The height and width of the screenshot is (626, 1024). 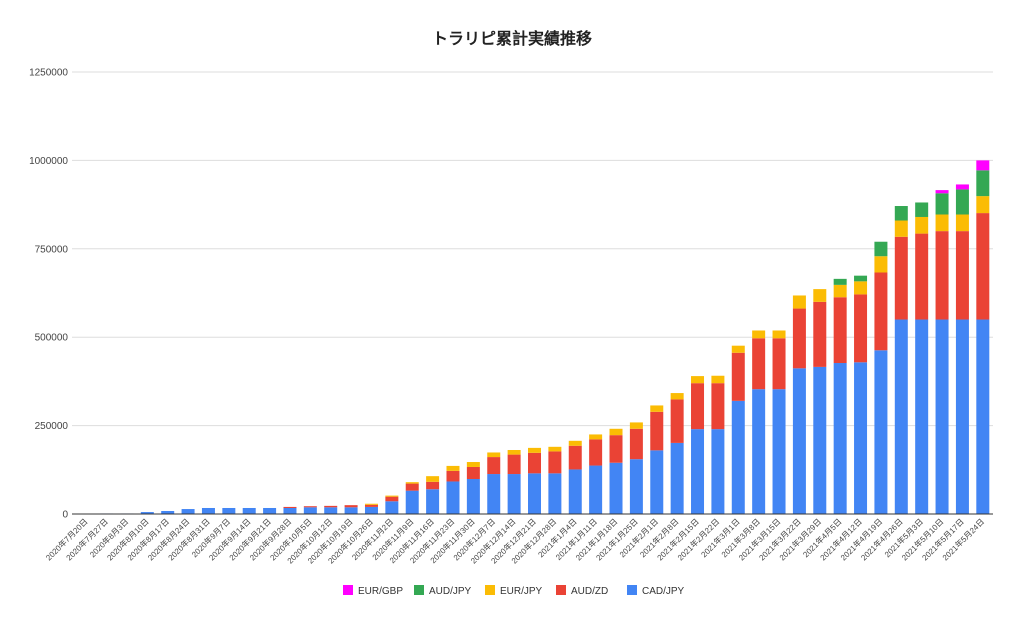 I want to click on y-tick-label: 0, so click(x=65, y=515).